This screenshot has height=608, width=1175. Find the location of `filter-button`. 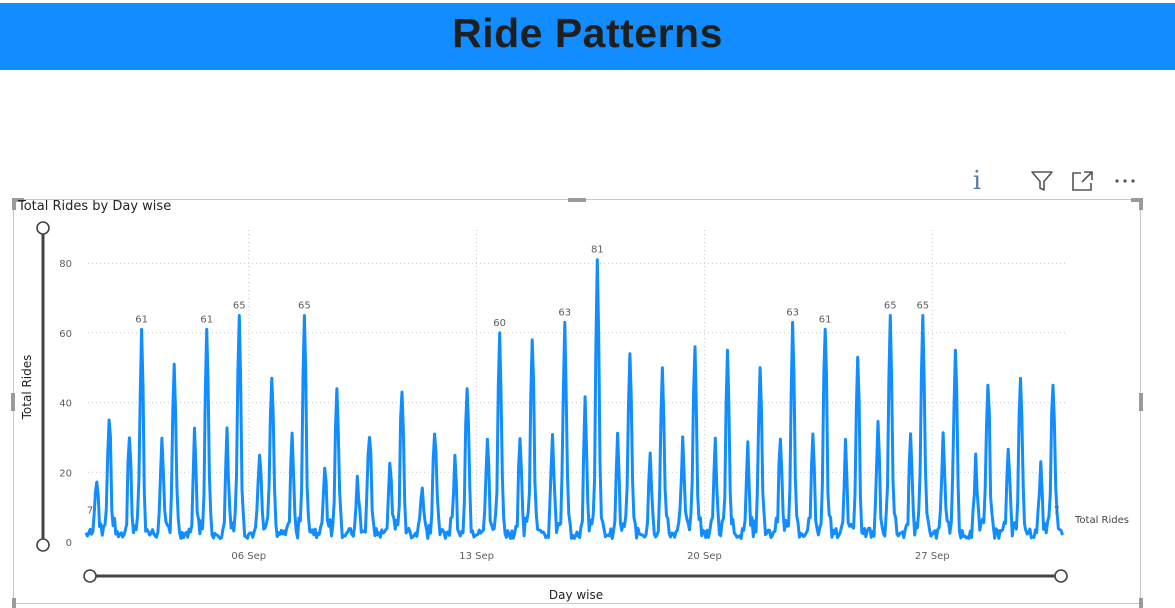

filter-button is located at coordinates (1042, 181).